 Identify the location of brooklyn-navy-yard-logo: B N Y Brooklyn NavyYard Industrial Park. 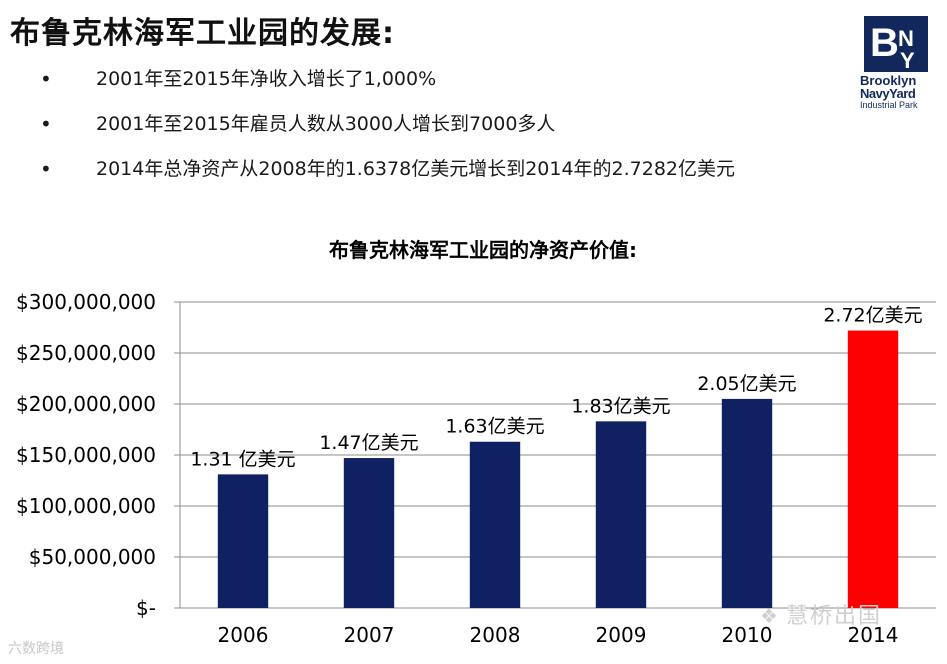
(896, 66).